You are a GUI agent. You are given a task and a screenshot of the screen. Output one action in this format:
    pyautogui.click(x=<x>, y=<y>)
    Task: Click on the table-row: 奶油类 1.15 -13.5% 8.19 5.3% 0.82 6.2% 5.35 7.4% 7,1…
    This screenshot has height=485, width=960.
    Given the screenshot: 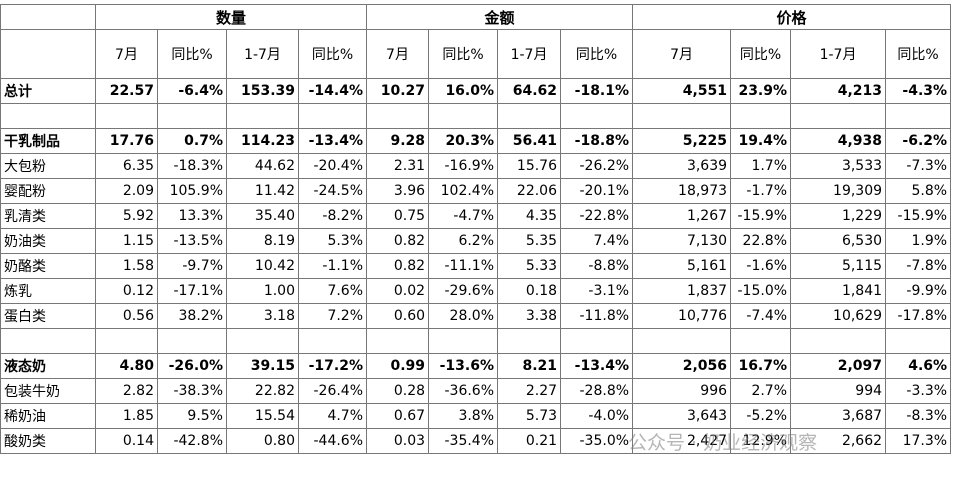 What is the action you would take?
    pyautogui.click(x=476, y=241)
    